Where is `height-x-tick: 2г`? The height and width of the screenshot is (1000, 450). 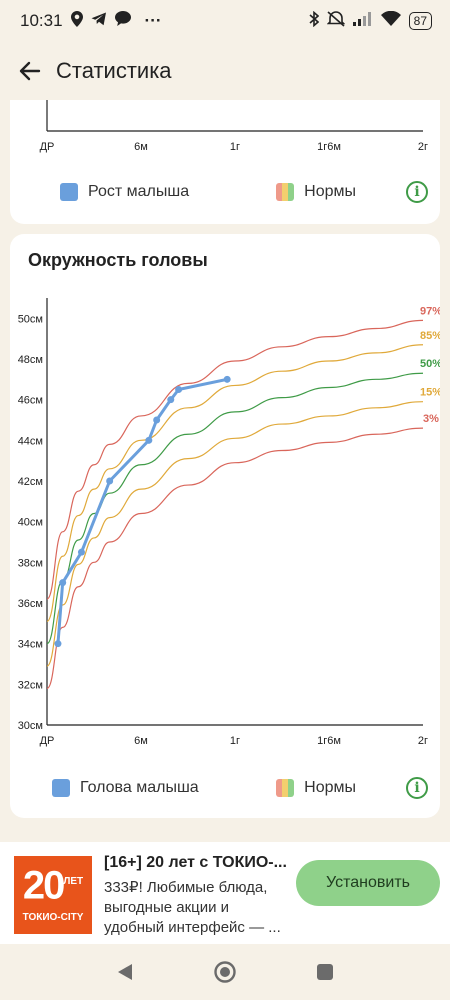 height-x-tick: 2г is located at coordinates (423, 147).